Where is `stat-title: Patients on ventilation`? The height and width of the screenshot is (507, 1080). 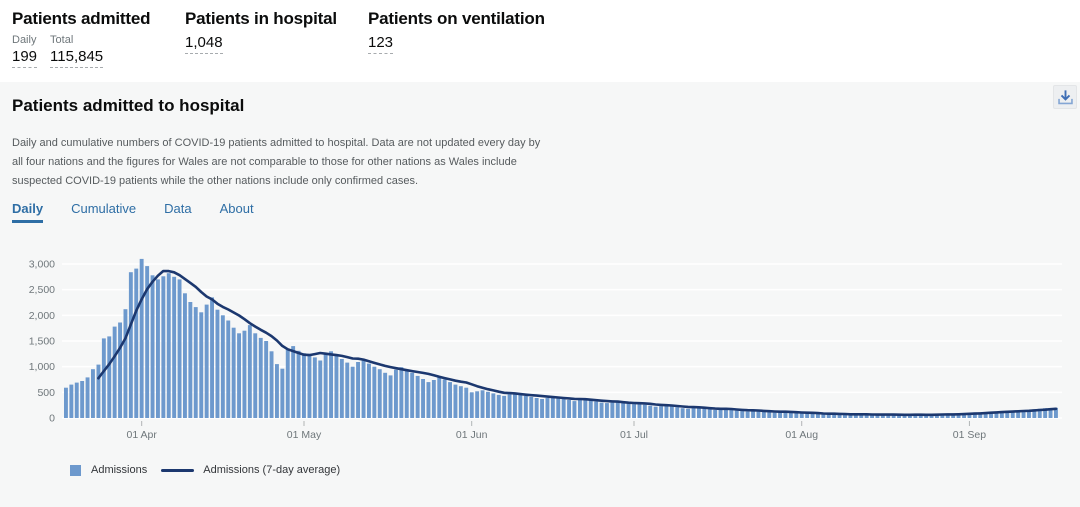 stat-title: Patients on ventilation is located at coordinates (456, 18).